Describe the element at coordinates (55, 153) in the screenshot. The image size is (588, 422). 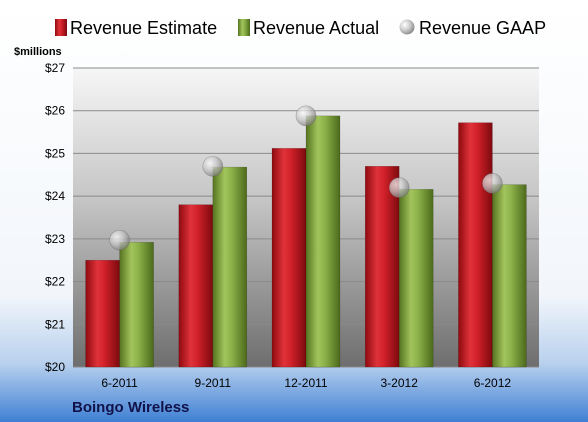
I see `y-tick-label: $25` at that location.